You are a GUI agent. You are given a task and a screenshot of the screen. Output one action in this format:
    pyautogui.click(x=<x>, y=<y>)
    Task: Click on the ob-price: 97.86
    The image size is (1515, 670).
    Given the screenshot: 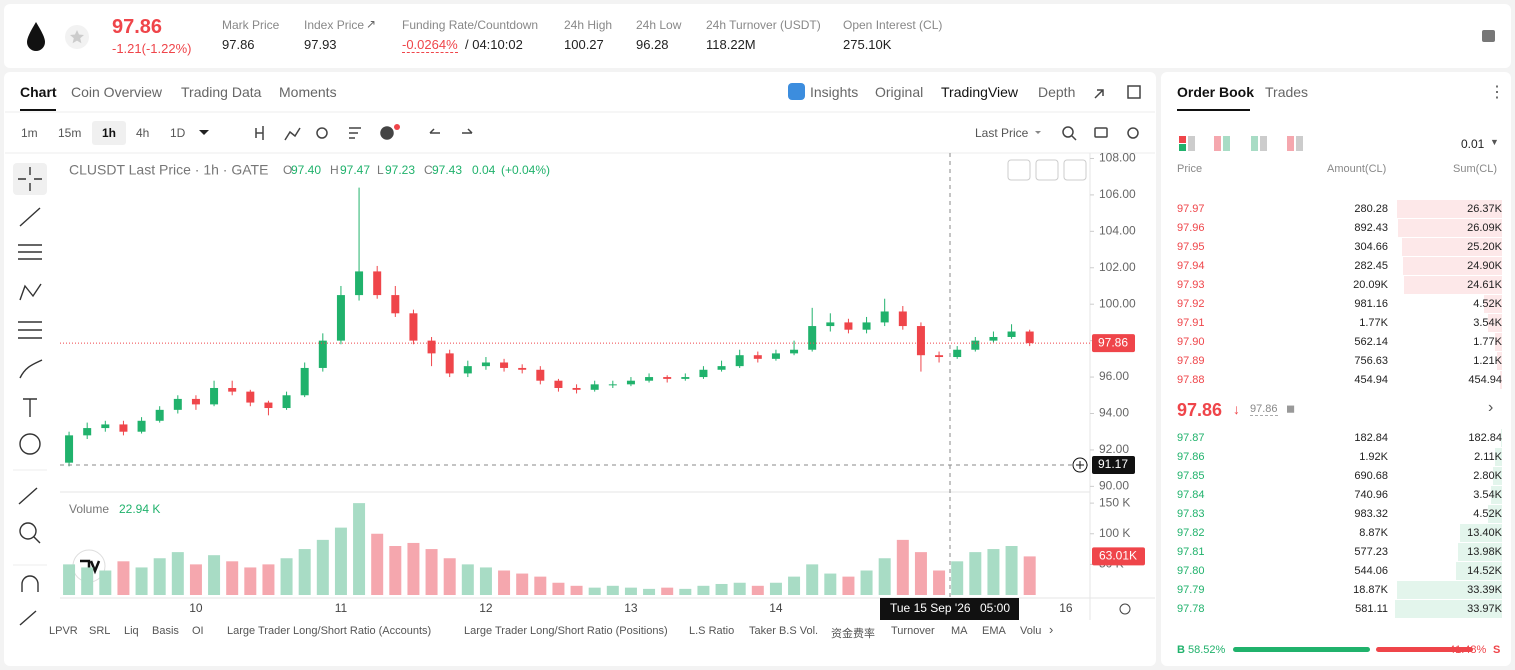 What is the action you would take?
    pyautogui.click(x=1191, y=457)
    